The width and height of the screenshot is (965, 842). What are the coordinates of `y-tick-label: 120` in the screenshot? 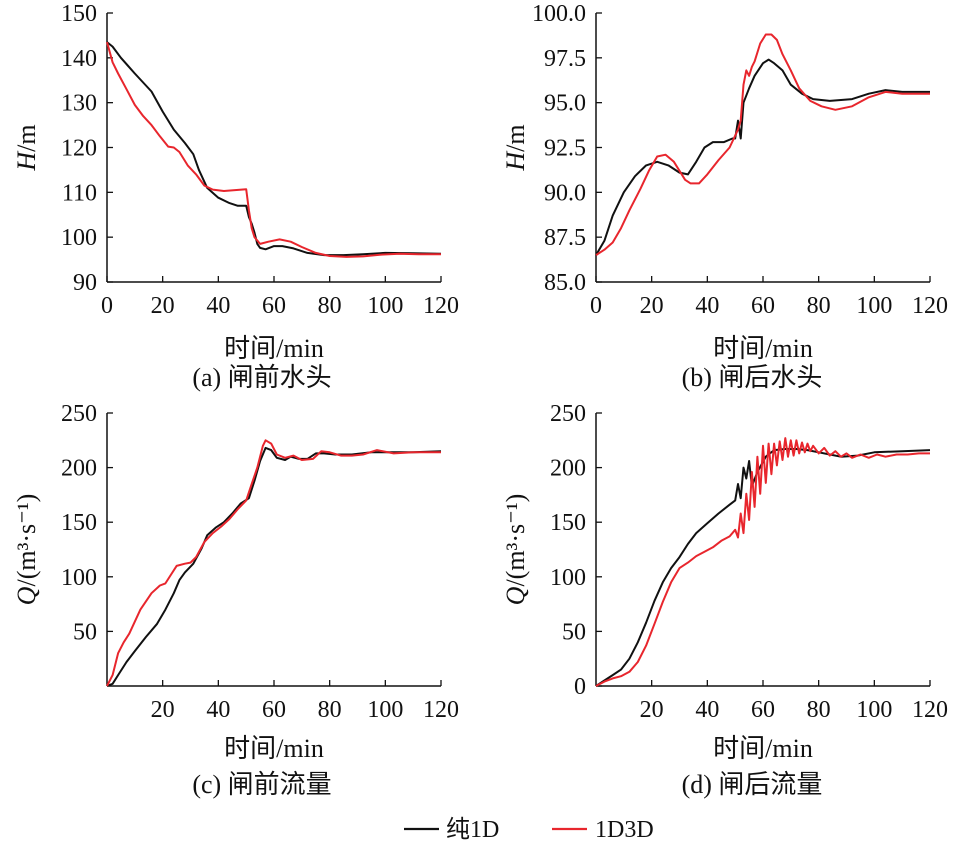 It's located at (79, 149).